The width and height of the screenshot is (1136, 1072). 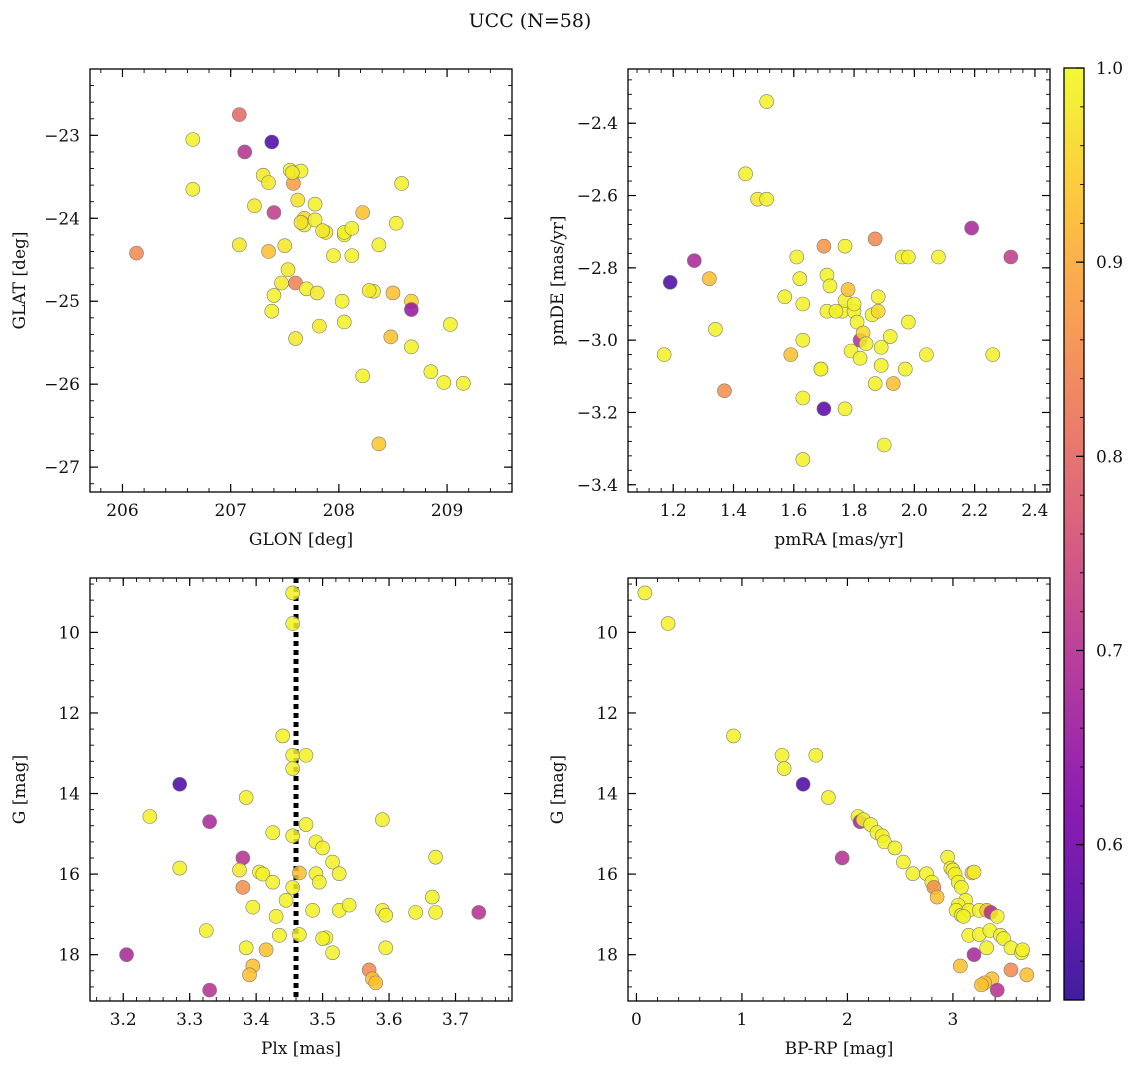 What do you see at coordinates (389, 1020) in the screenshot?
I see `x-tick-label: 3.6` at bounding box center [389, 1020].